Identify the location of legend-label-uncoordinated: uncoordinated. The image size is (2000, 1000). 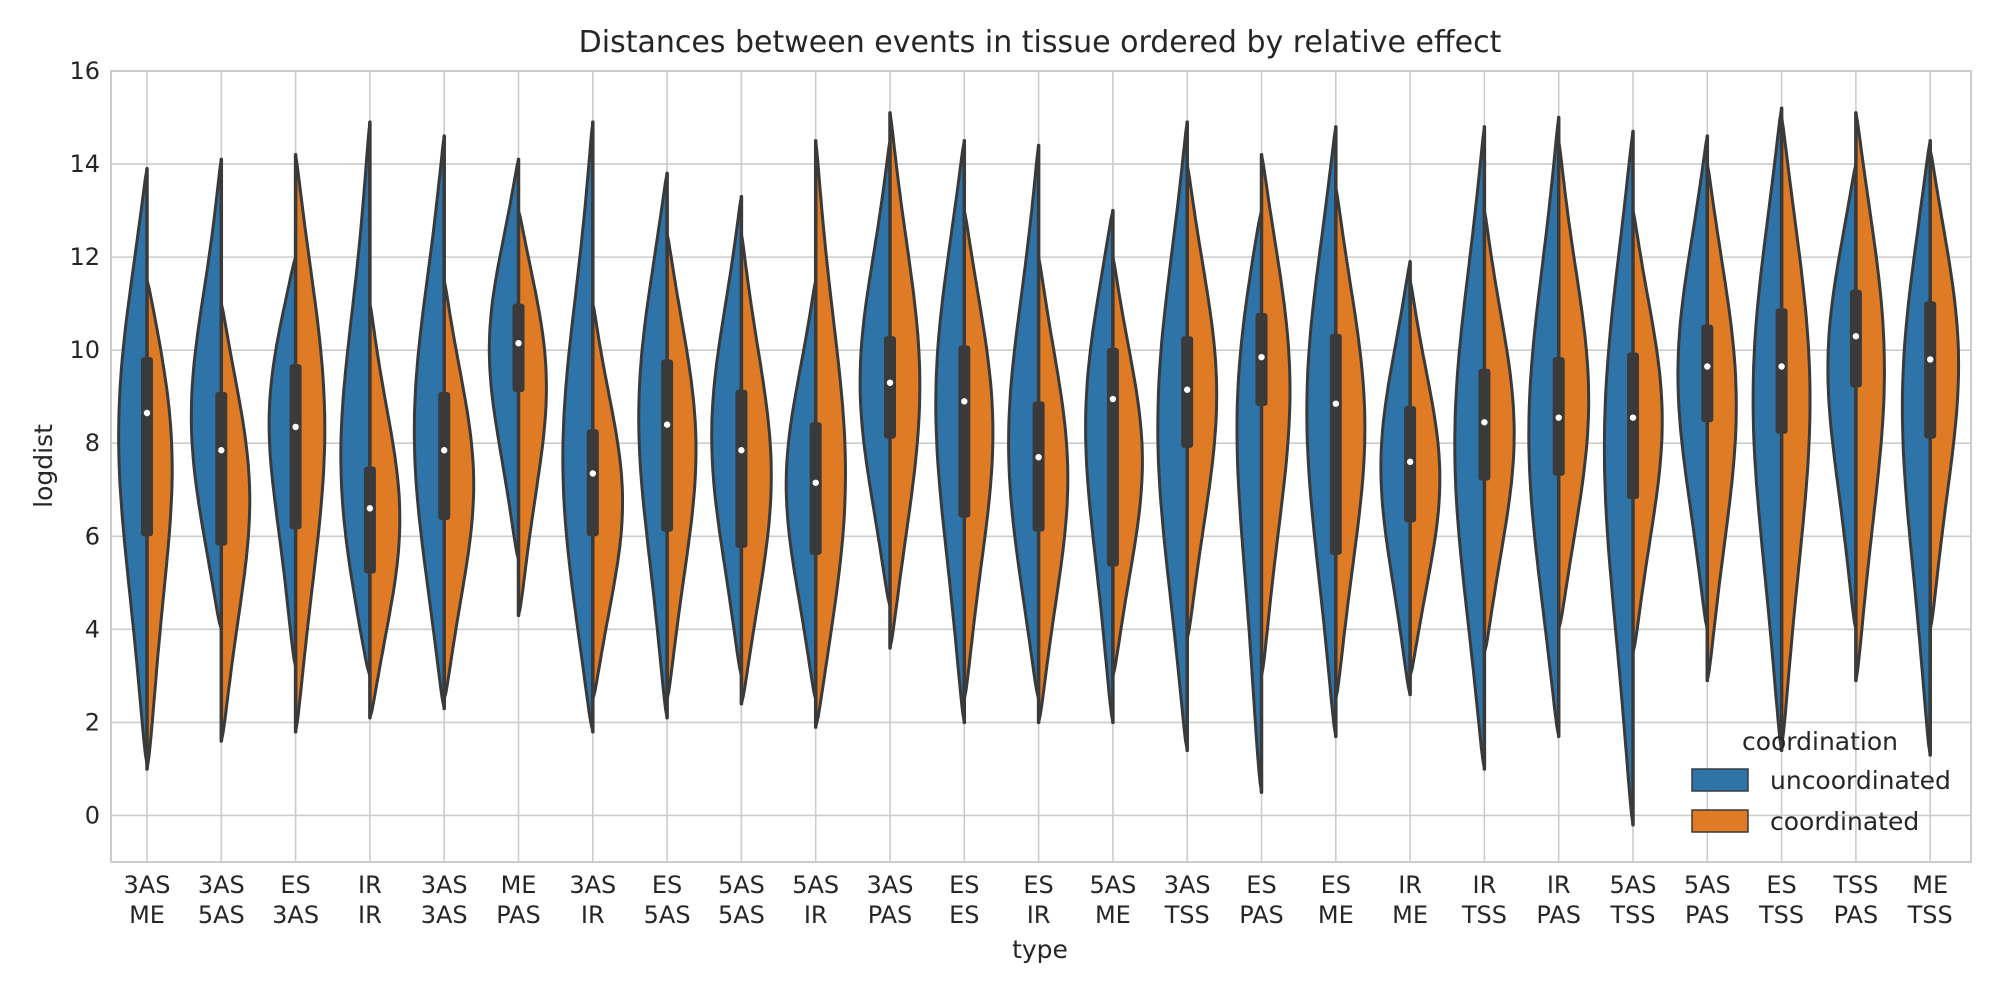
(1860, 780).